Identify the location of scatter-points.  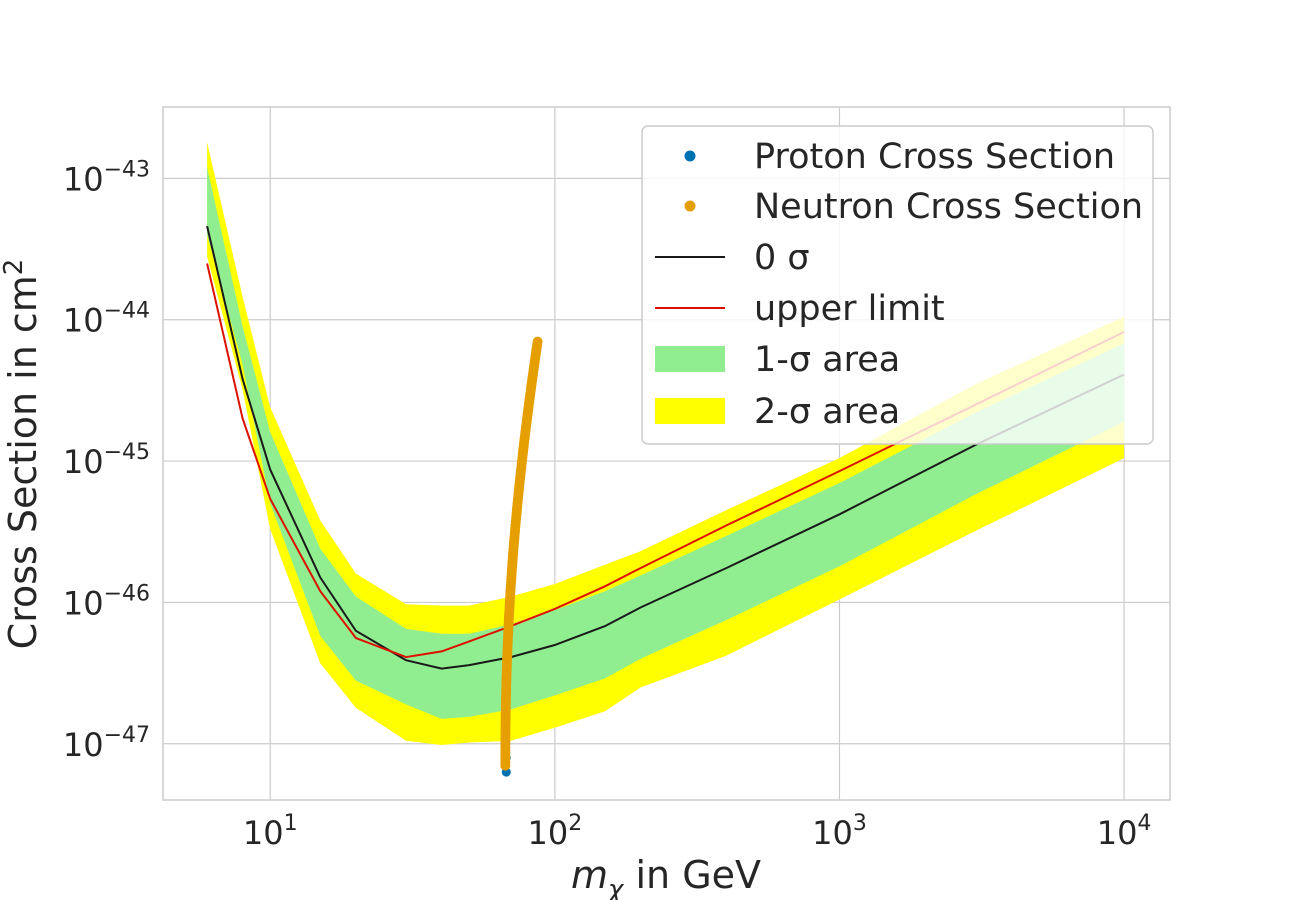
(521, 556).